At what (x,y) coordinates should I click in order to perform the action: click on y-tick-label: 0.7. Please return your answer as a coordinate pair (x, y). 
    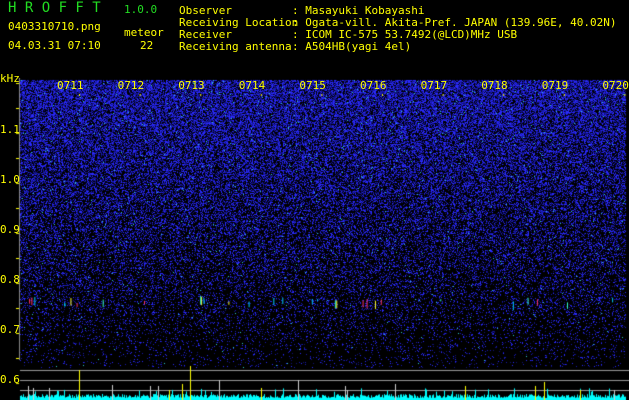
    Looking at the image, I should click on (10, 329).